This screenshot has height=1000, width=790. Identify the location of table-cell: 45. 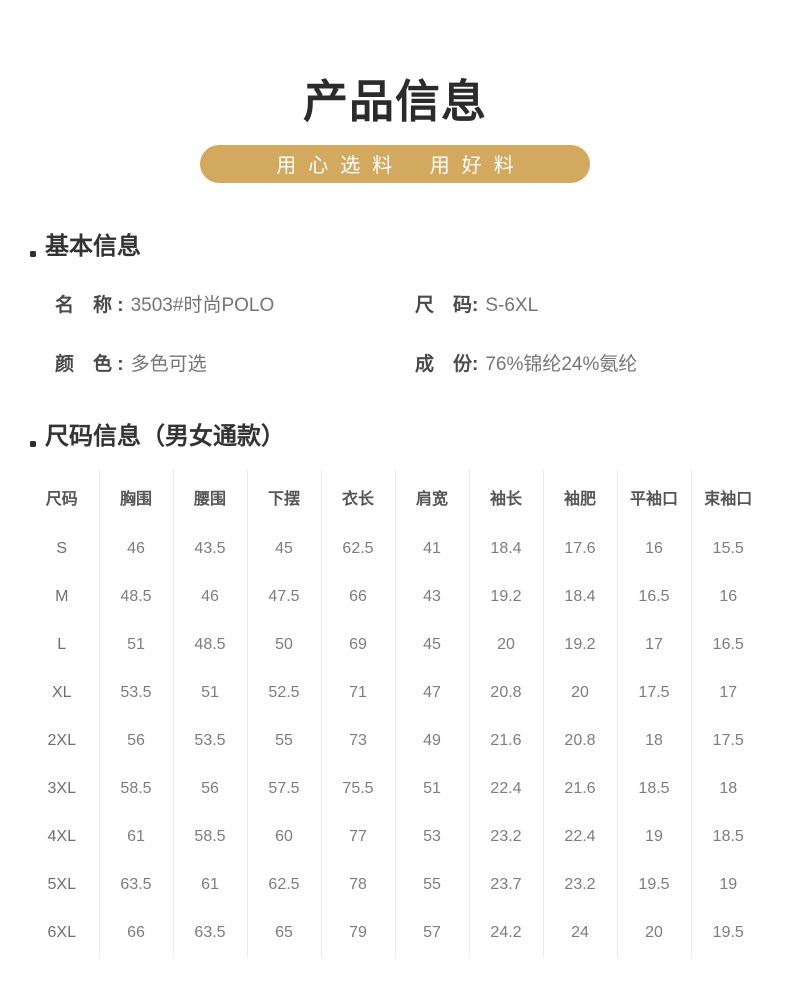
(284, 548).